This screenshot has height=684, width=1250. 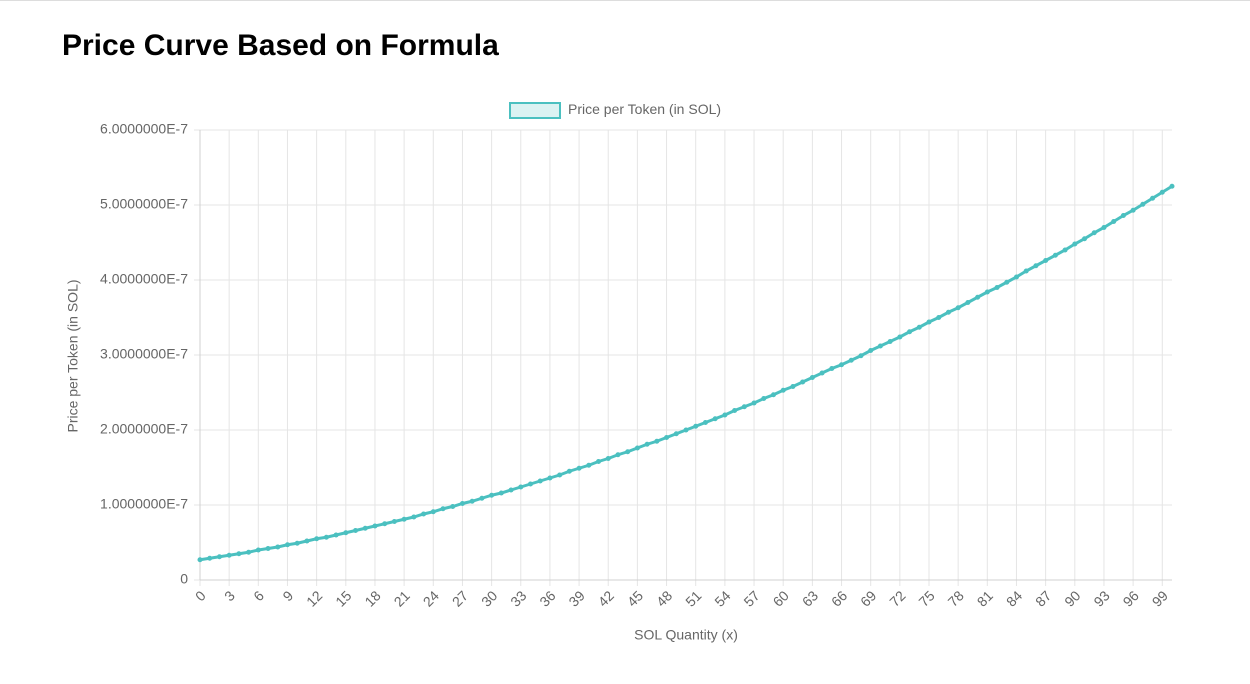 What do you see at coordinates (535, 110) in the screenshot?
I see `legend-swatch` at bounding box center [535, 110].